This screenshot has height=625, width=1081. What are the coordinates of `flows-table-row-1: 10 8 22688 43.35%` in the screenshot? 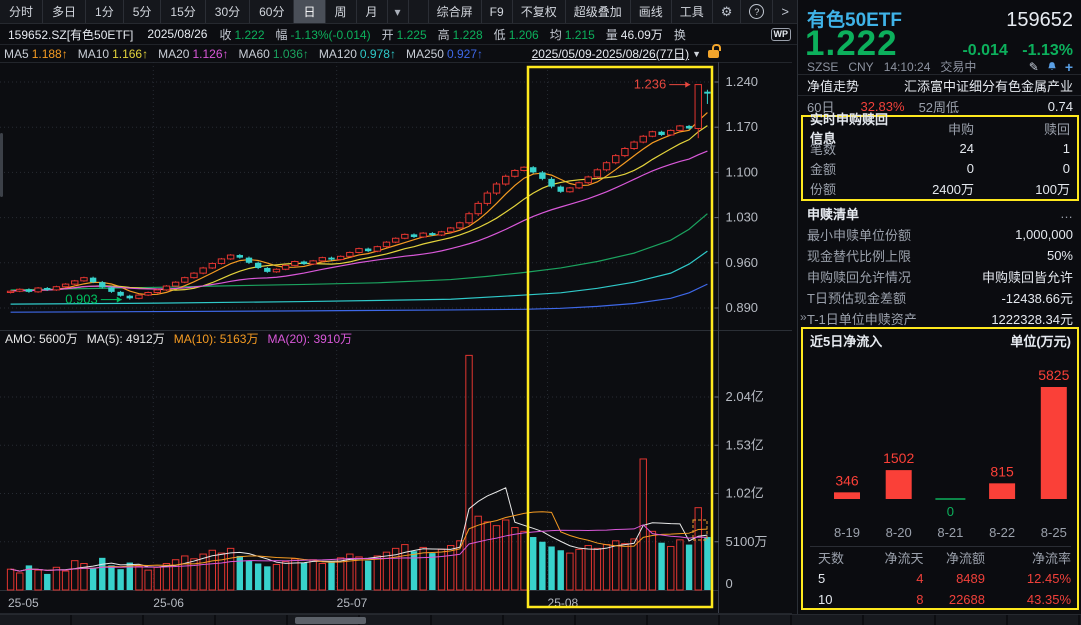 It's located at (944, 599).